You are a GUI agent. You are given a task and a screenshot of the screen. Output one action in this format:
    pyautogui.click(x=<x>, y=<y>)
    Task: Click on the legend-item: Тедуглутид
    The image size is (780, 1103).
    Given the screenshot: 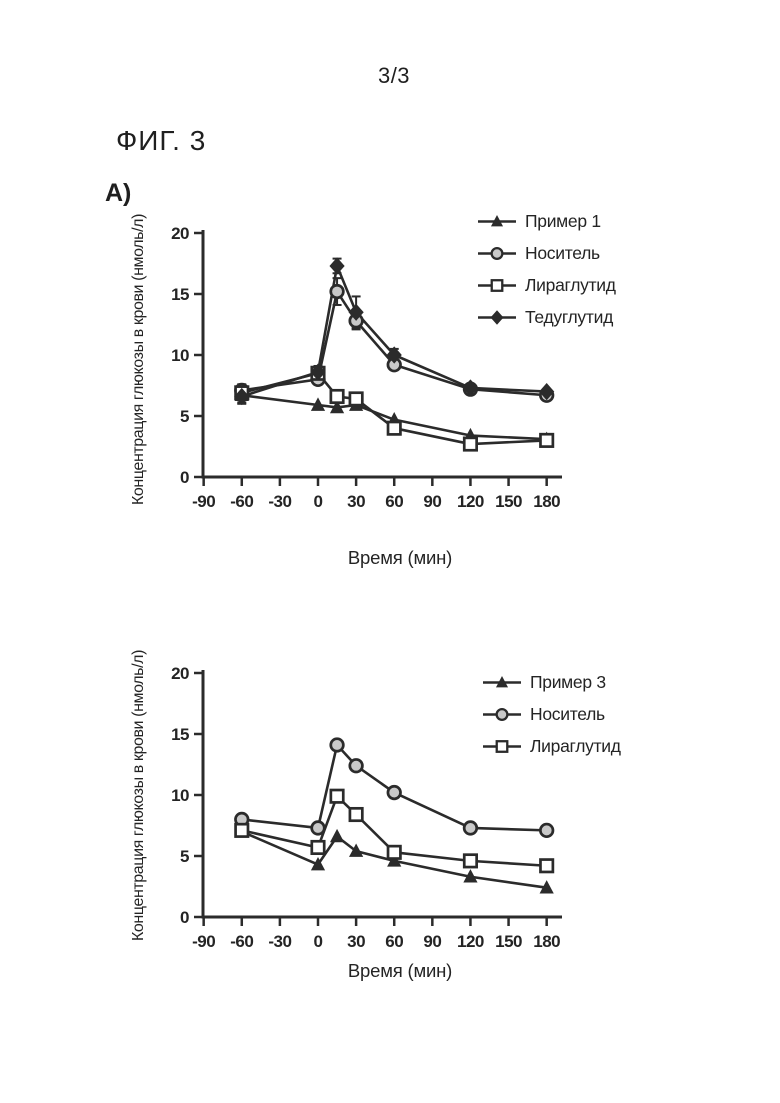 What is the action you would take?
    pyautogui.click(x=547, y=317)
    